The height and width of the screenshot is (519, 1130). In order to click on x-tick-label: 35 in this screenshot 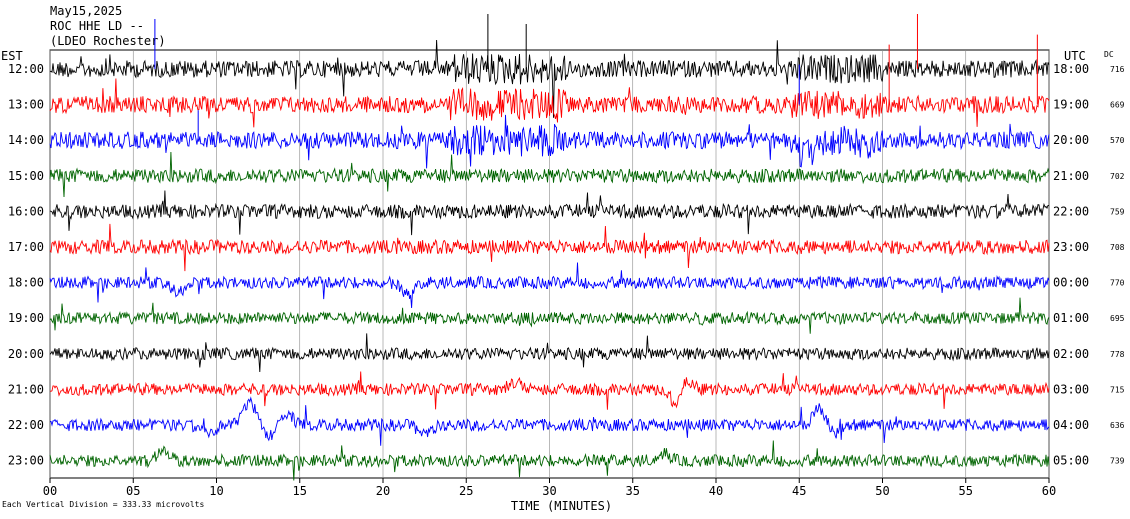, I will do `click(633, 491)`.